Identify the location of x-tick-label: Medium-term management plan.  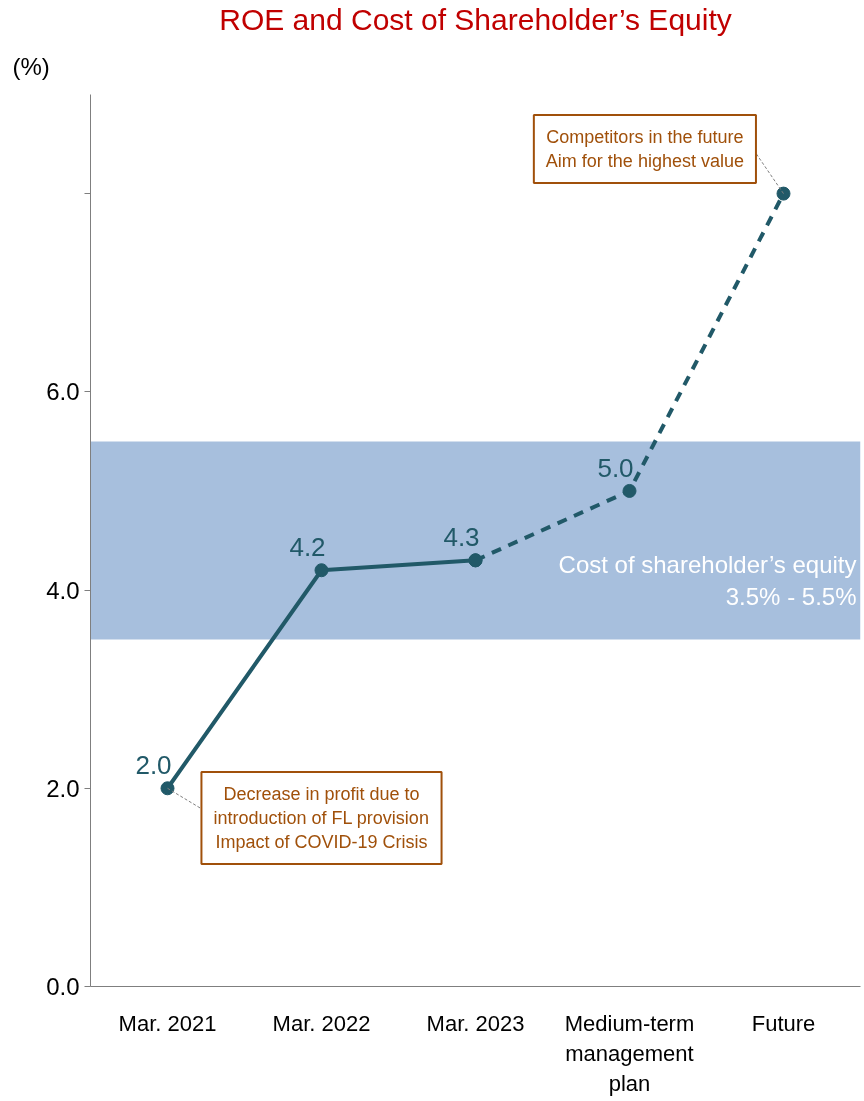
(629, 1053).